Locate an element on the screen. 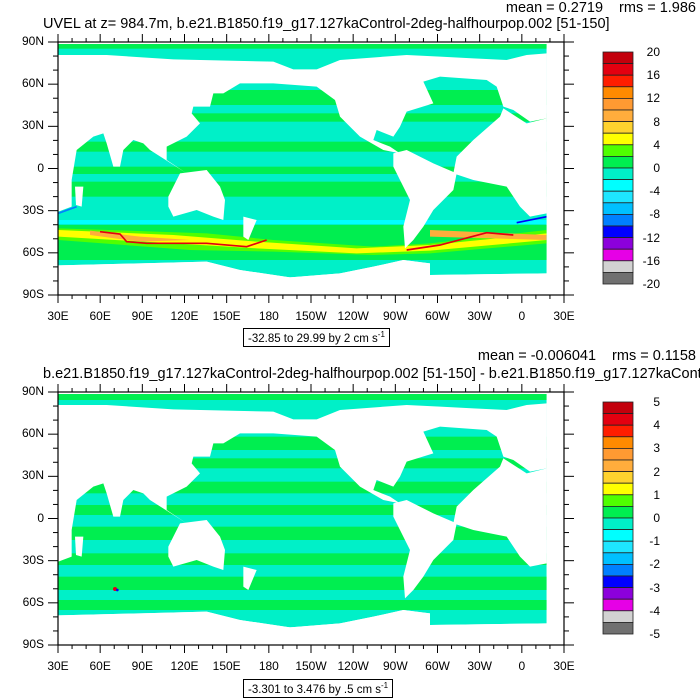 Image resolution: width=700 pixels, height=700 pixels. panel2-mean: mean = -0.006041 is located at coordinates (537, 356).